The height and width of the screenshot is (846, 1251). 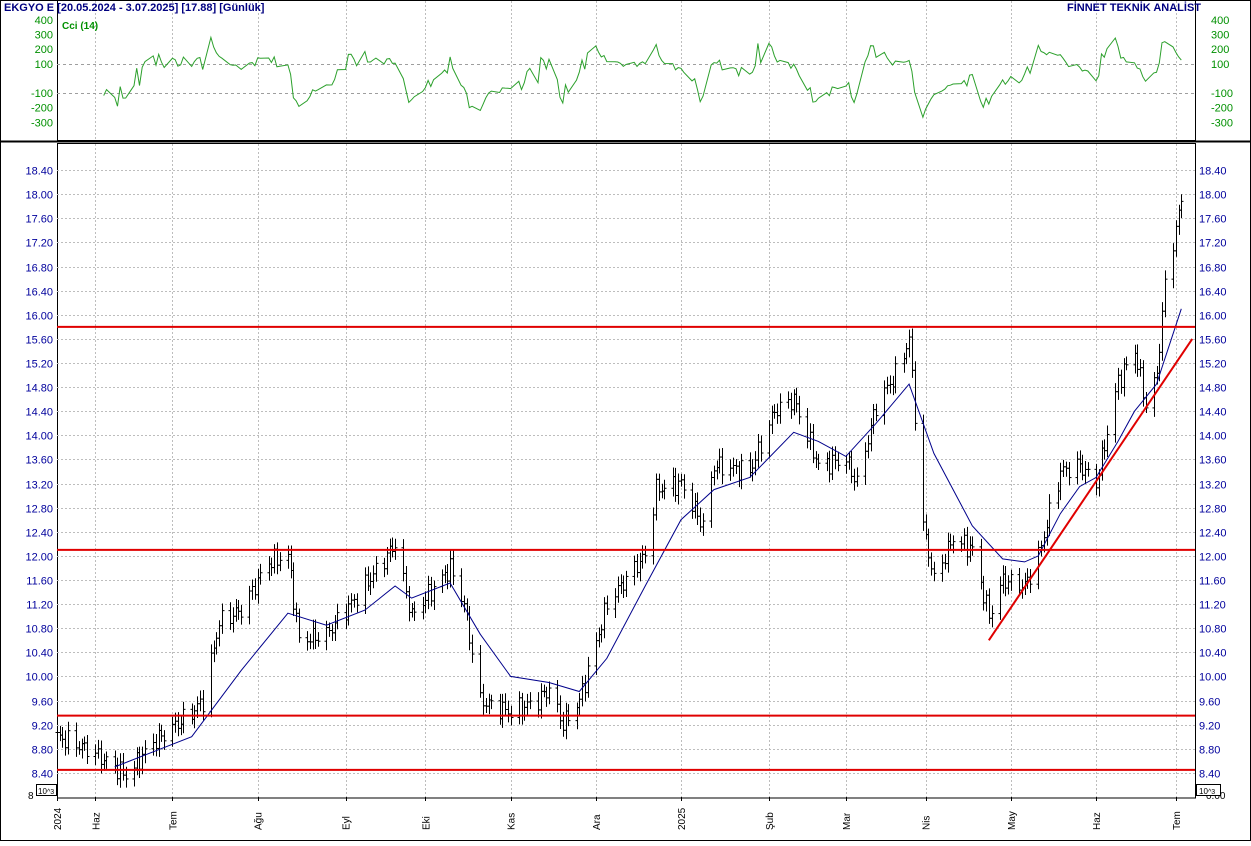 What do you see at coordinates (1213, 486) in the screenshot?
I see `y-tick-label-right: 13.20` at bounding box center [1213, 486].